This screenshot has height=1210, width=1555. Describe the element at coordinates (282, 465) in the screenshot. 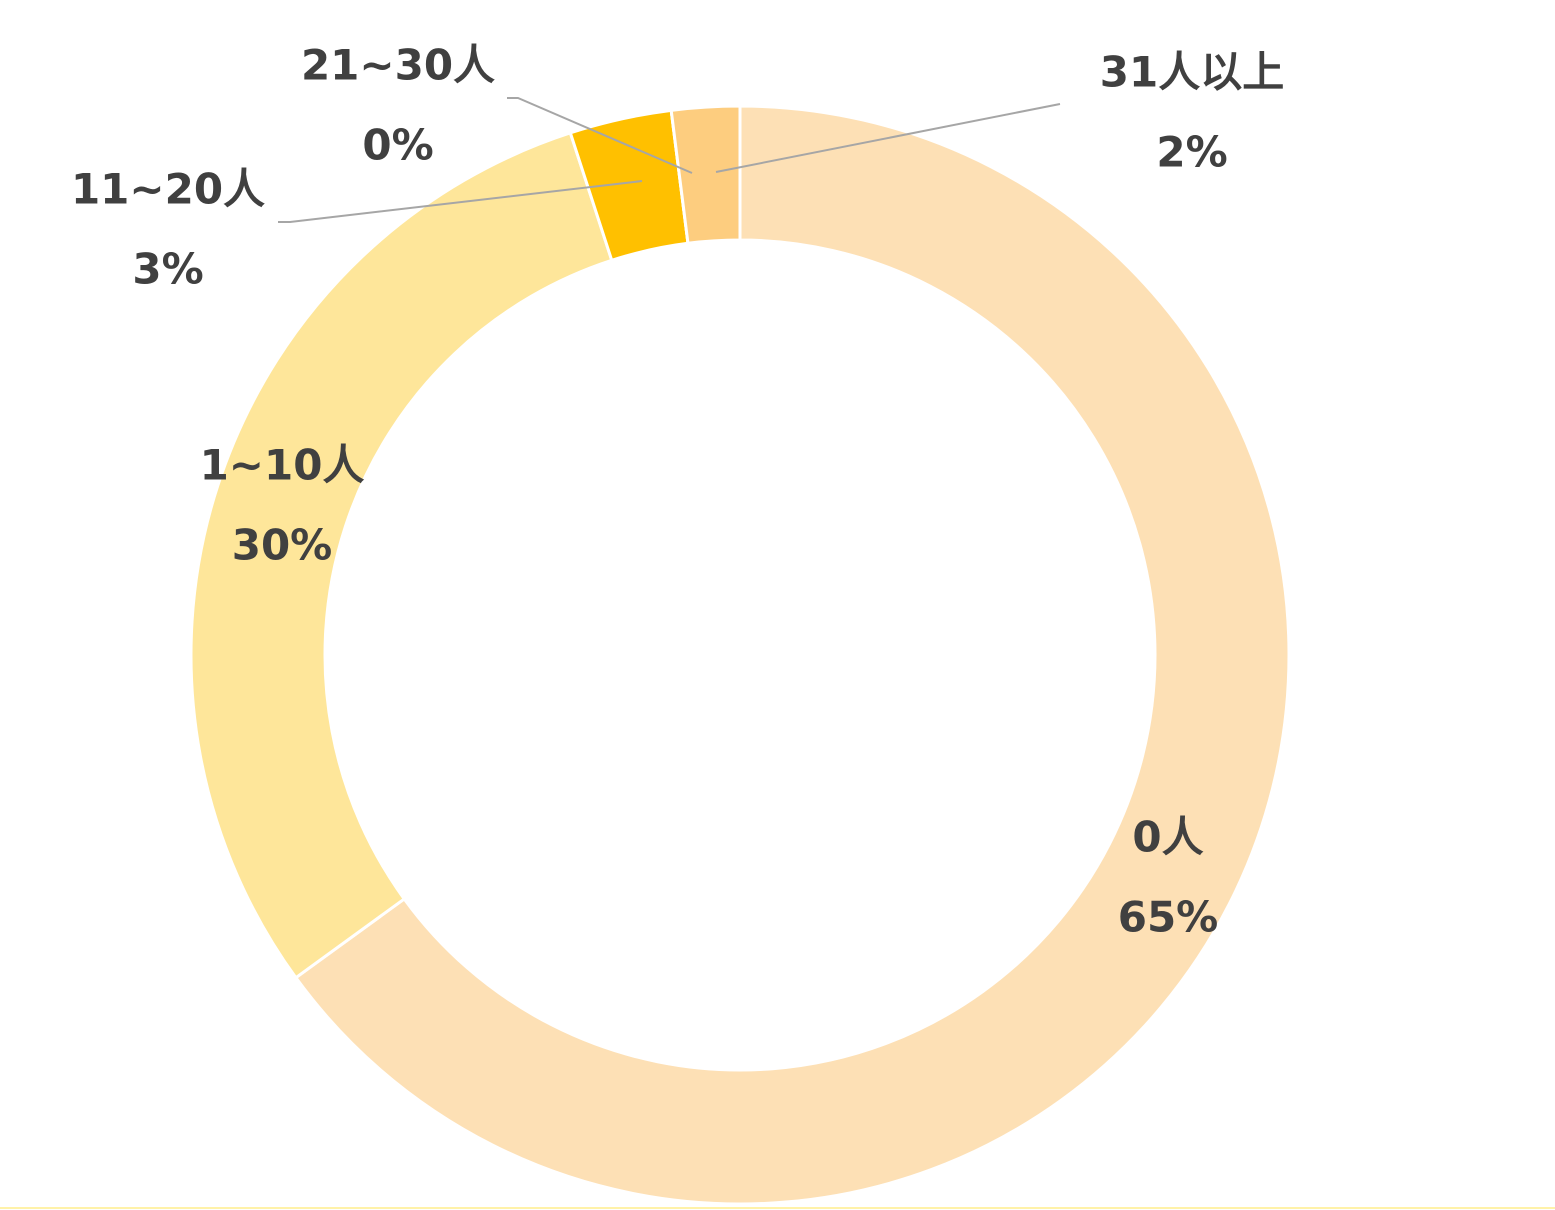

I see `slice-label: 1~10人` at that location.